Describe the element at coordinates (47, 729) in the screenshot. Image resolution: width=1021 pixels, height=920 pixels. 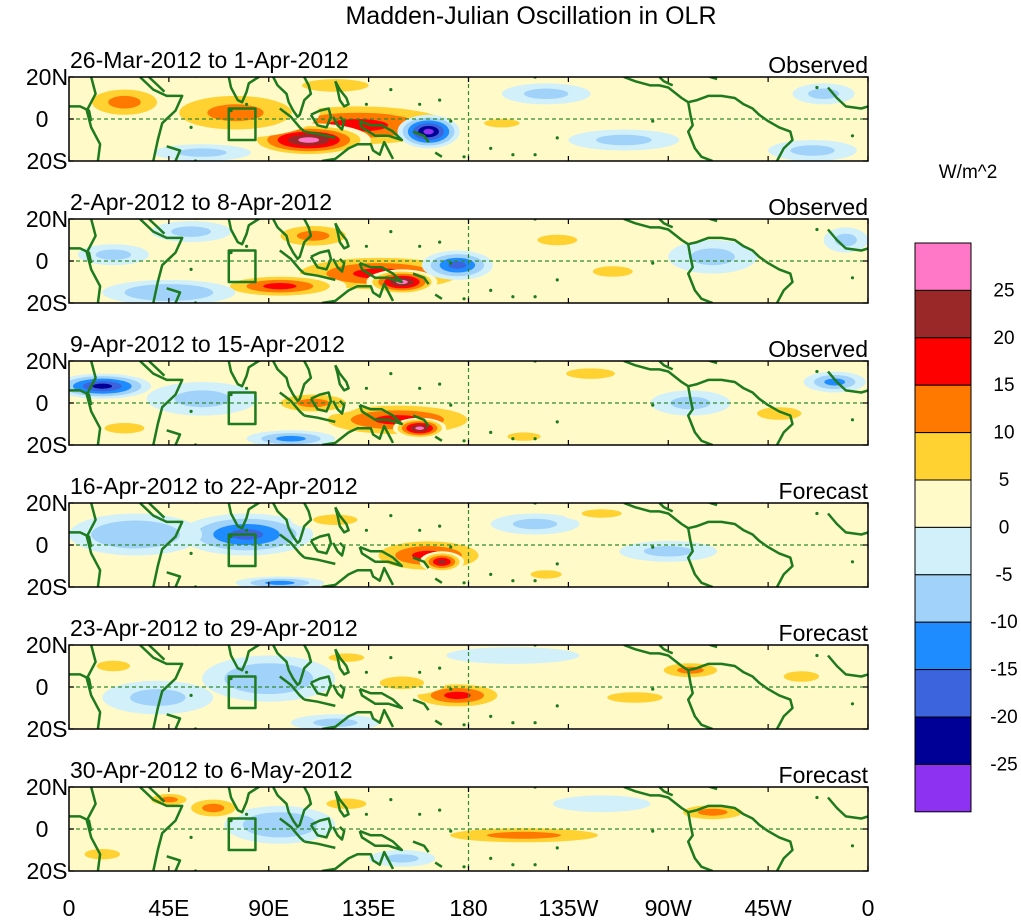
I see `lat-tick-label: 20S` at that location.